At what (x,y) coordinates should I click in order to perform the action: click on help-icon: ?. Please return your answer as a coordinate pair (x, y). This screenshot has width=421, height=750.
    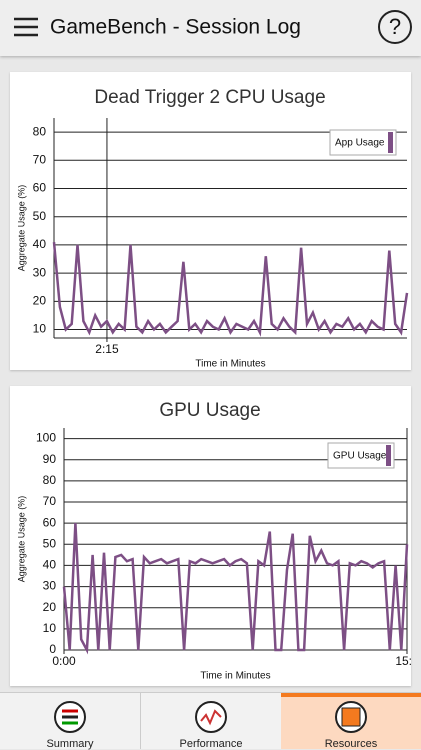
    Looking at the image, I should click on (395, 26).